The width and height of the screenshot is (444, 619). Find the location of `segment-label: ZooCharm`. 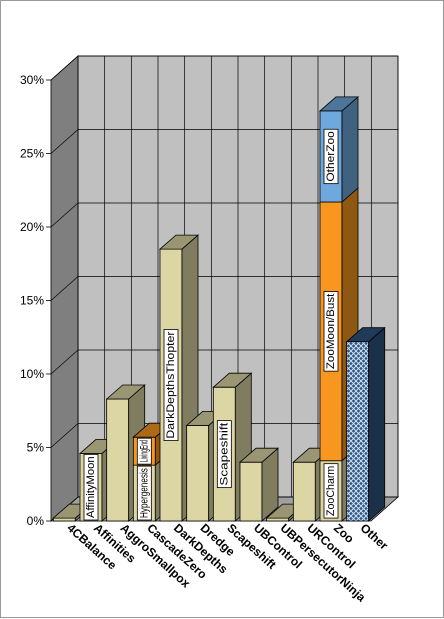

segment-label: ZooCharm is located at coordinates (331, 491).